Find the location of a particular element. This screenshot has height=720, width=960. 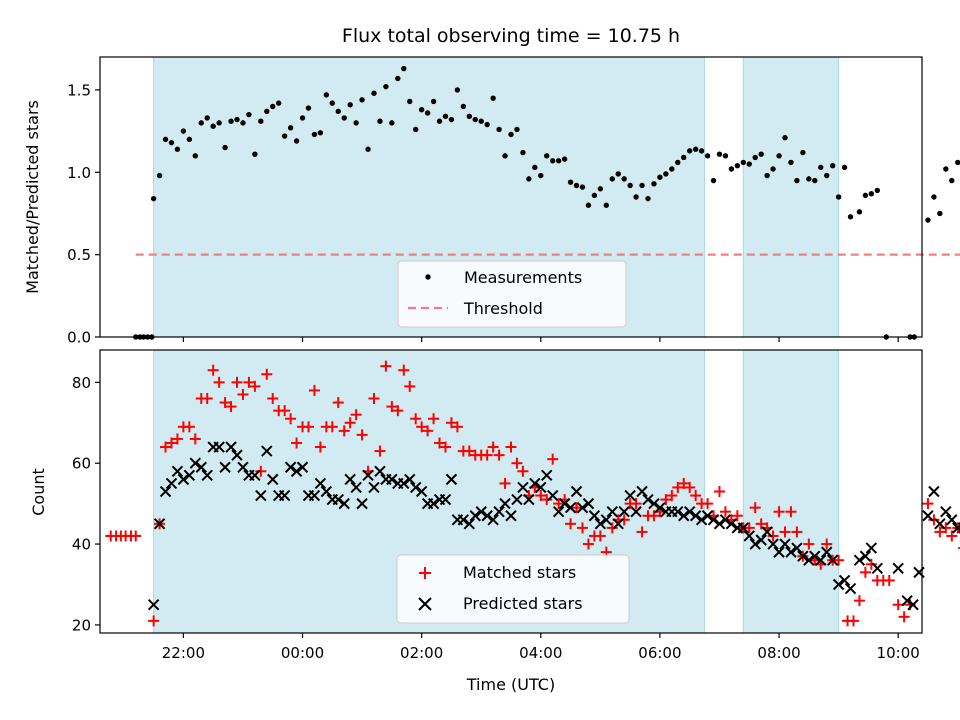

legend-marker-matched is located at coordinates (425, 573).